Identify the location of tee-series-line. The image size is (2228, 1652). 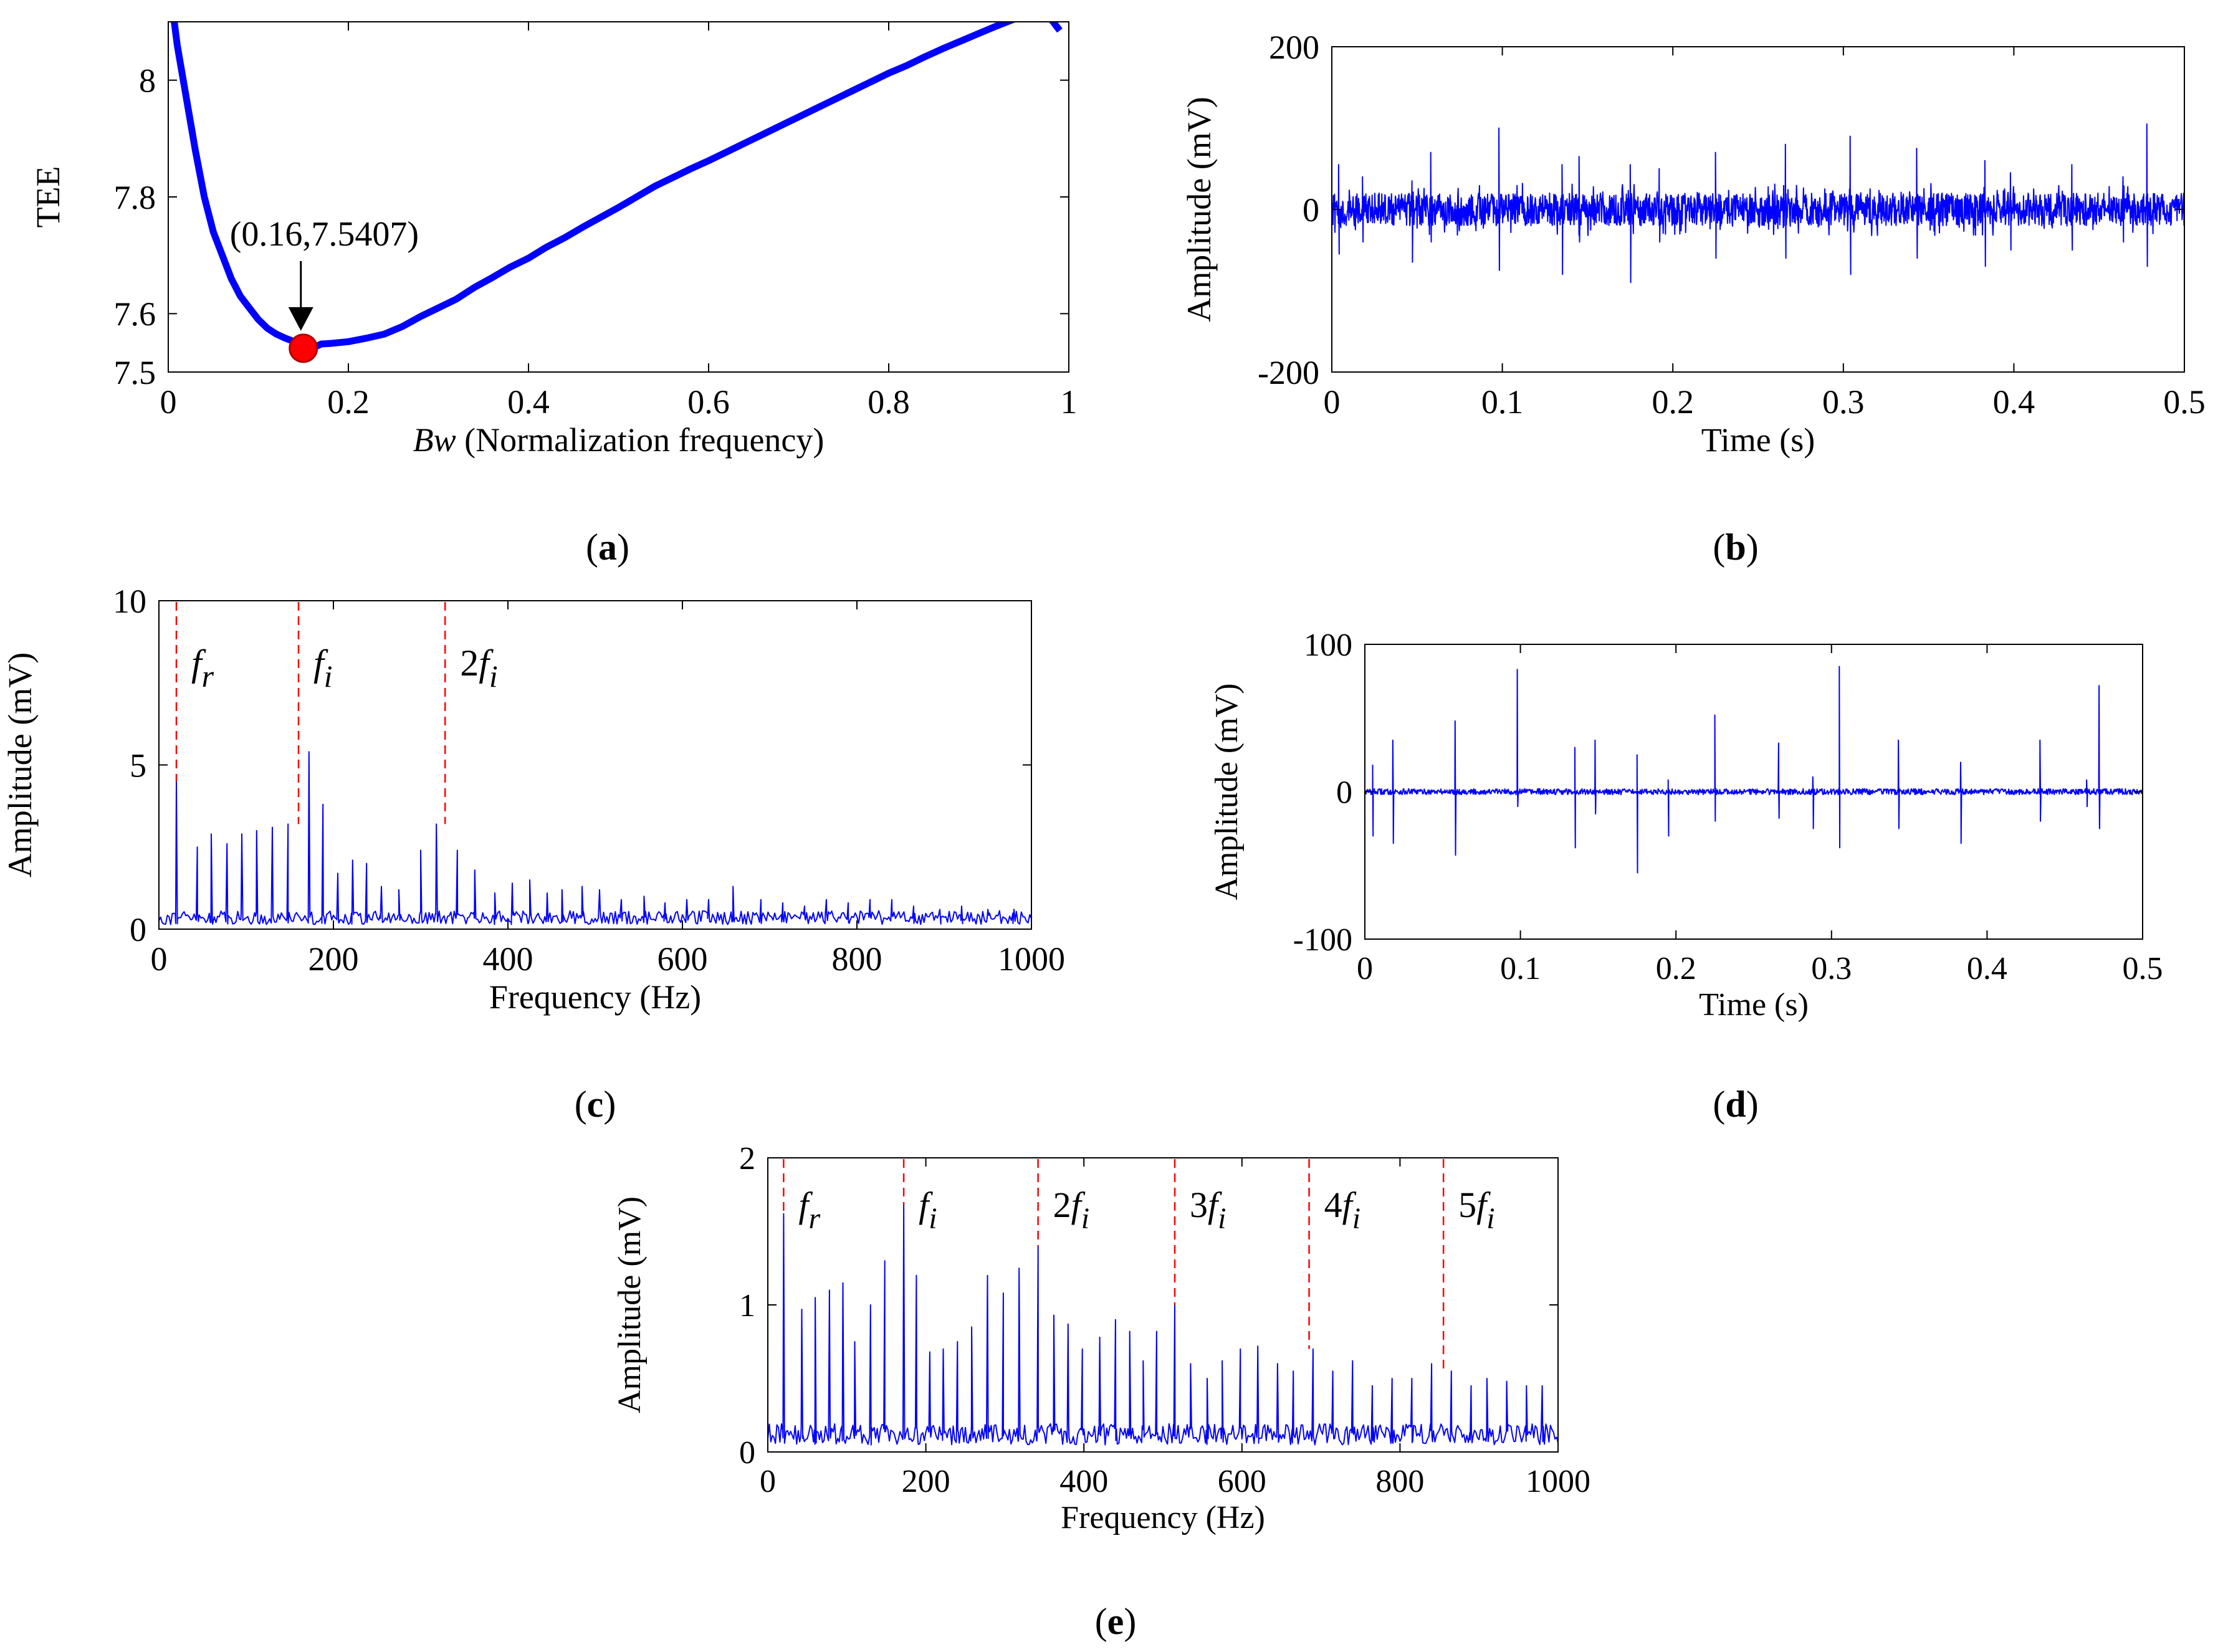
(617, 187).